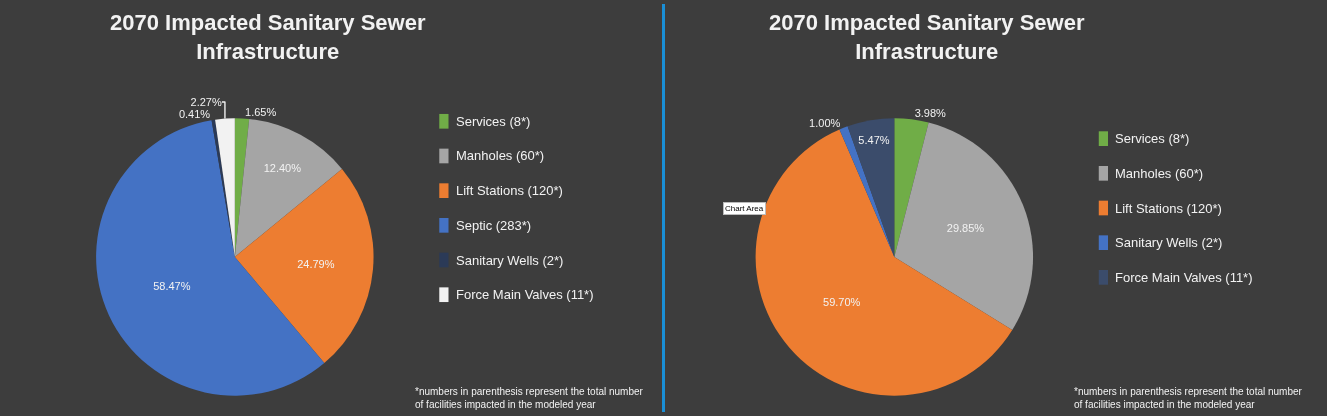 This screenshot has height=416, width=1327. I want to click on data-label: 24.79%, so click(316, 264).